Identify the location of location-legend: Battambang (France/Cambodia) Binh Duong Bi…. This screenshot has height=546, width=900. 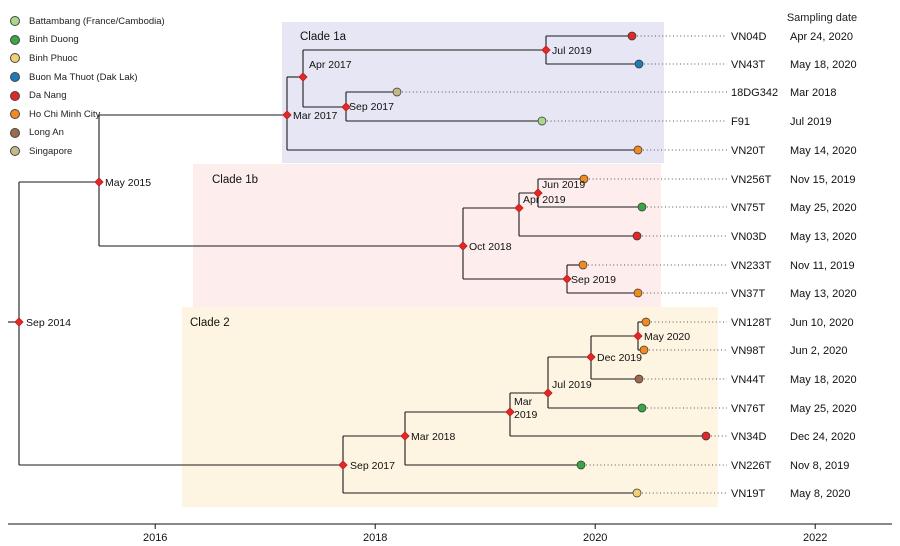
(87, 86).